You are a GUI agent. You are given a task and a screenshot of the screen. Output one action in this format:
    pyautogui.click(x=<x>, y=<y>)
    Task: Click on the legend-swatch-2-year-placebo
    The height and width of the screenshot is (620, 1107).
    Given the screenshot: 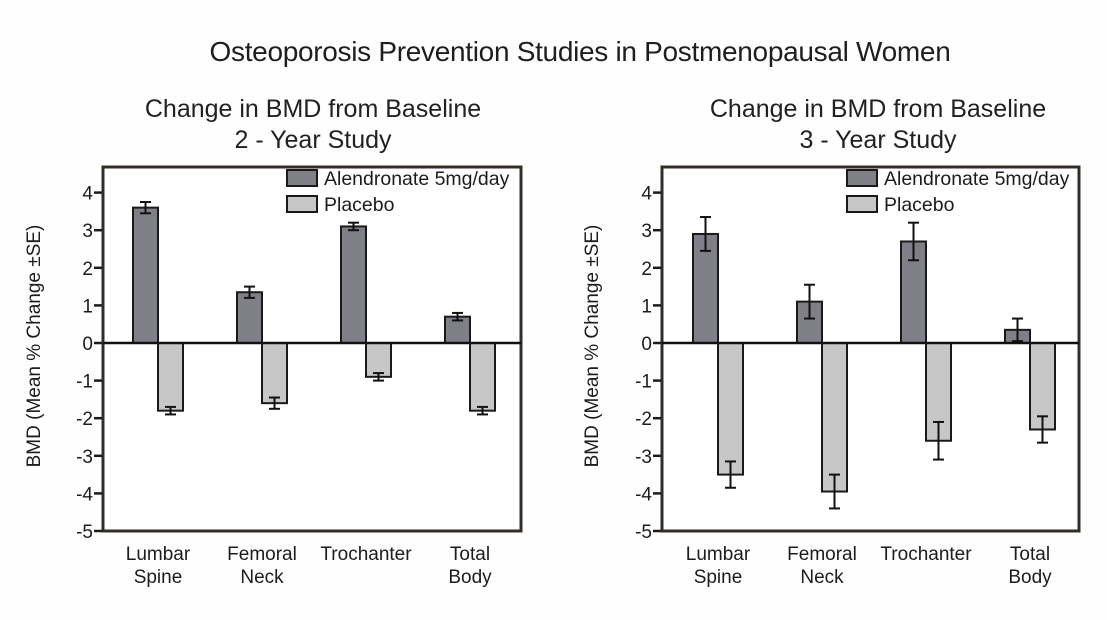 What is the action you would take?
    pyautogui.click(x=302, y=204)
    